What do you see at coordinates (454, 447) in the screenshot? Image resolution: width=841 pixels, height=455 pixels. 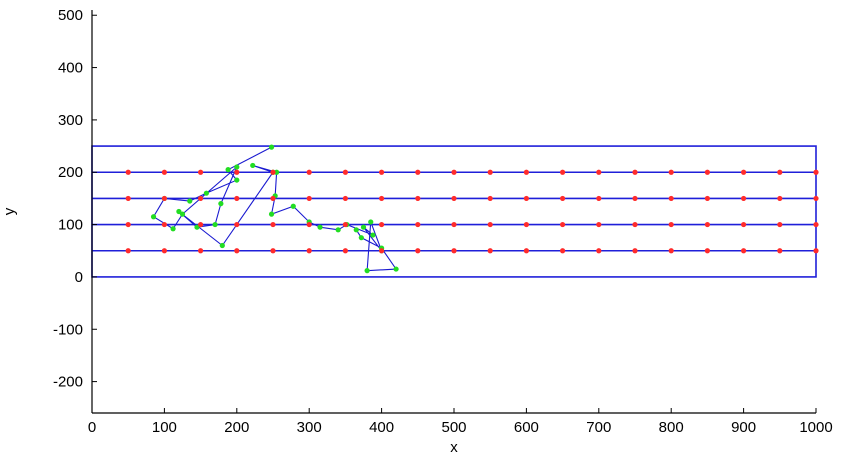 I see `x-axis-label: x` at bounding box center [454, 447].